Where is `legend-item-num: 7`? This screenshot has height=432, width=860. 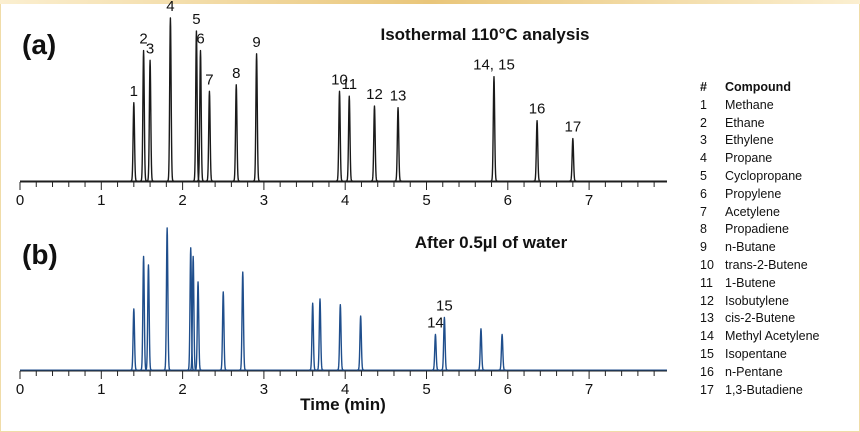 legend-item-num: 7 is located at coordinates (703, 211).